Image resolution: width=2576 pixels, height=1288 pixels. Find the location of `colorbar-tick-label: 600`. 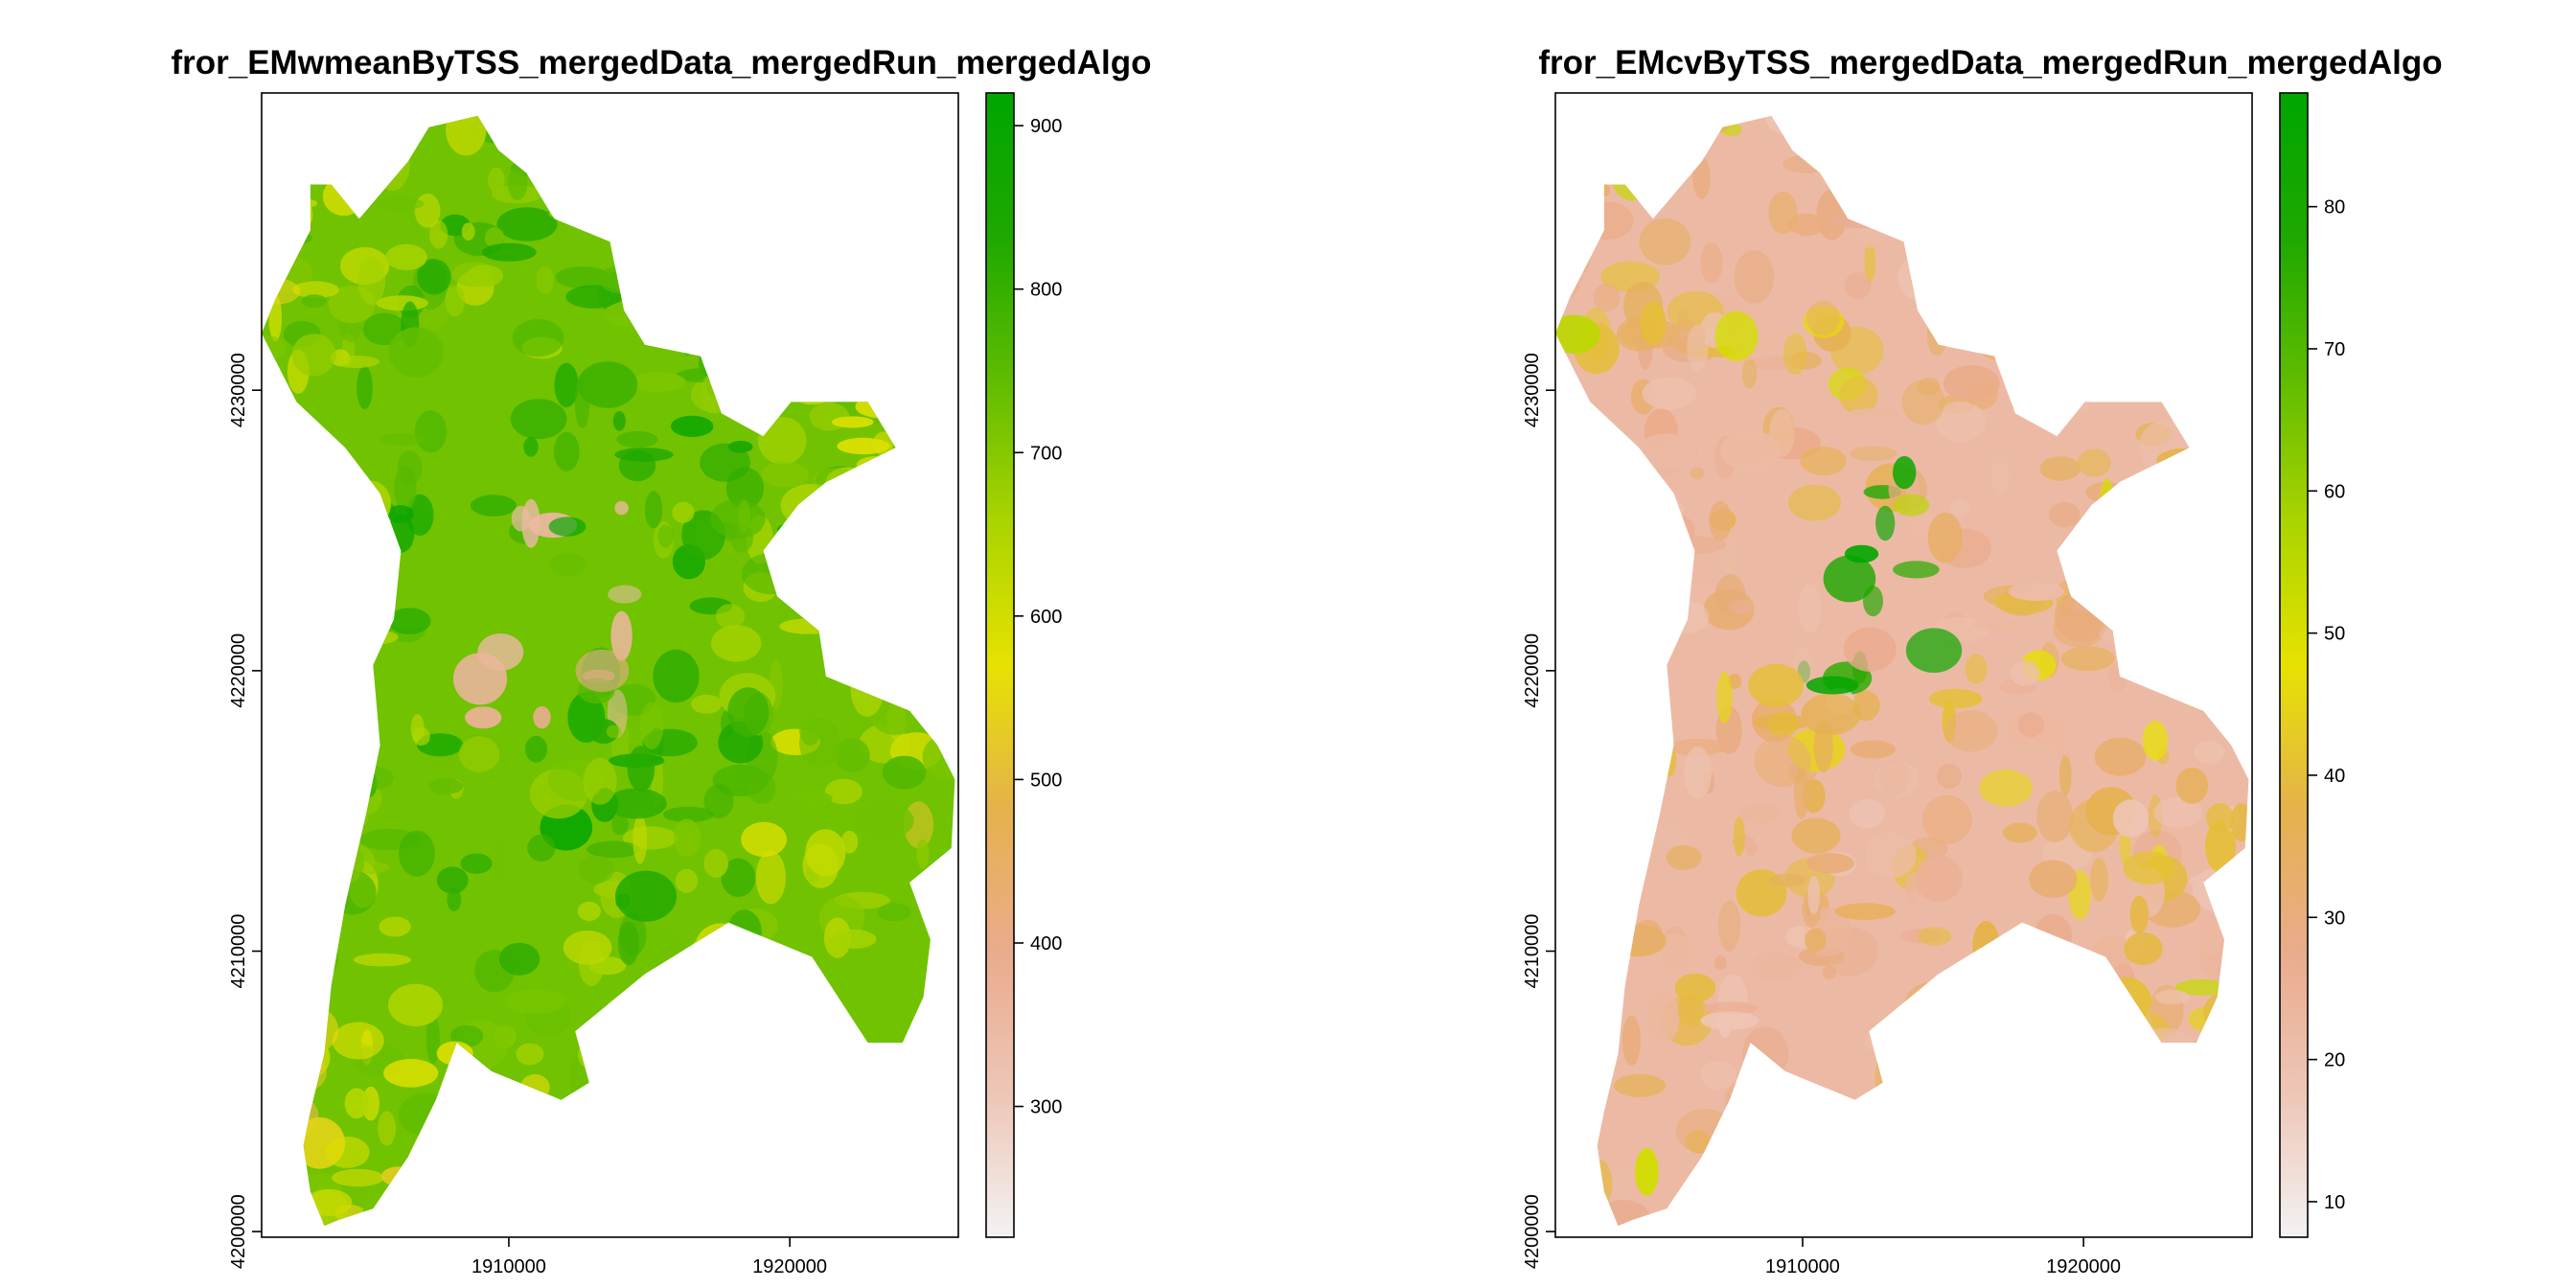

colorbar-tick-label: 600 is located at coordinates (1046, 617).